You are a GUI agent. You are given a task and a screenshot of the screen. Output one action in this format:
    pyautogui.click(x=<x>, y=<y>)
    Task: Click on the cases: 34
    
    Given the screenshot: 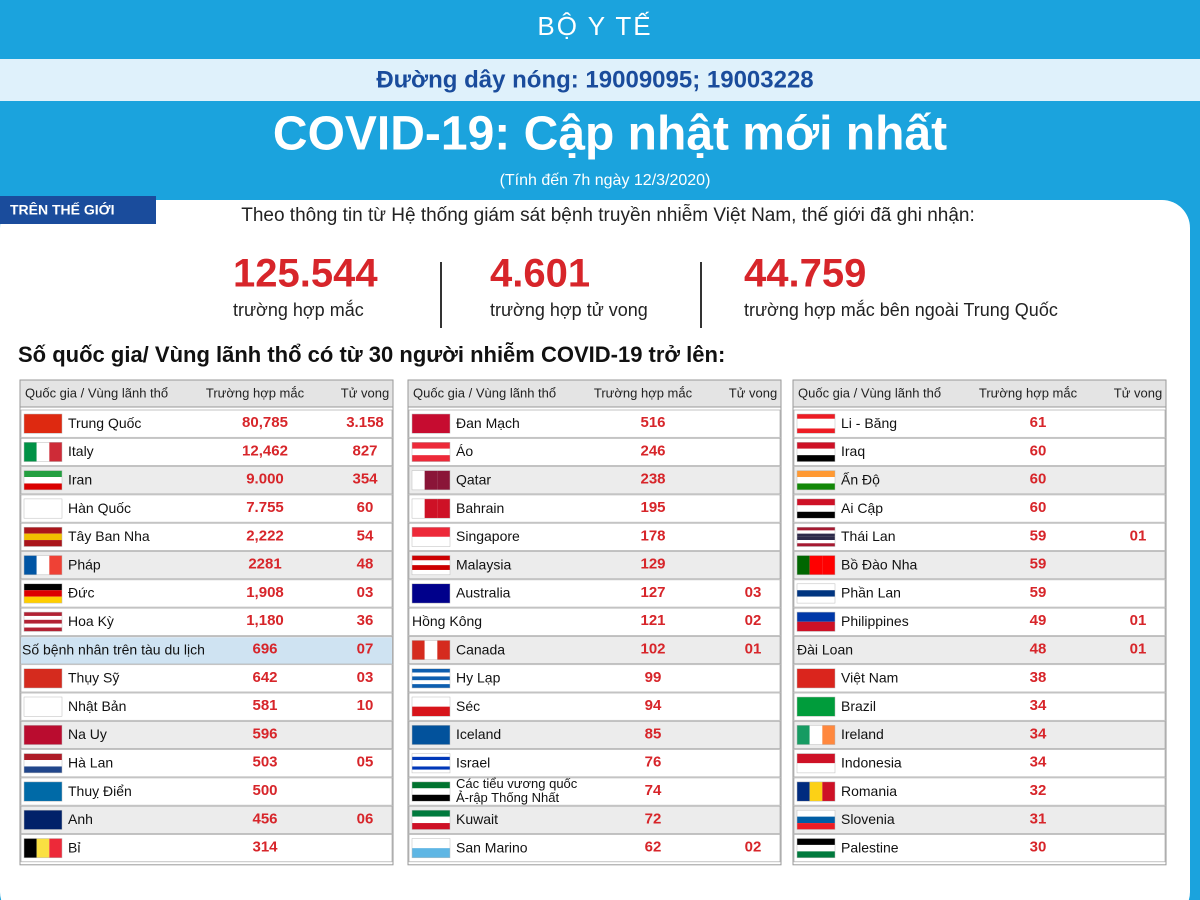 What is the action you would take?
    pyautogui.click(x=1038, y=762)
    